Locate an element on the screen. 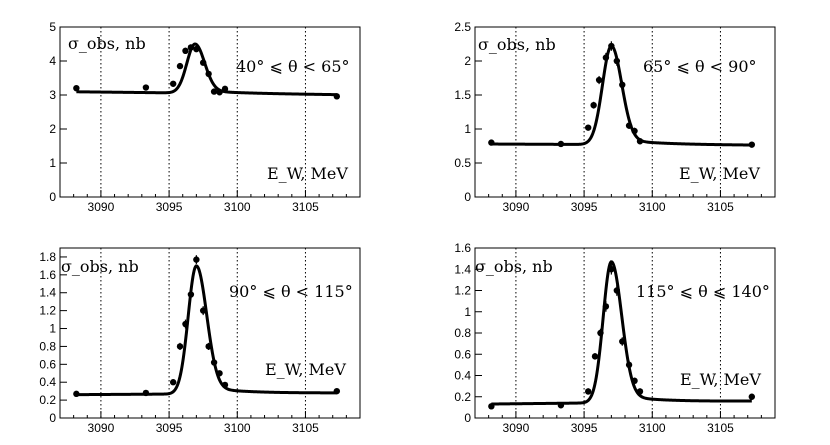  y-axis-ticks: 0 0.2 0.4 0.6 0.8 1 1.2 1.4 1.6 1.8 is located at coordinates (53, 337).